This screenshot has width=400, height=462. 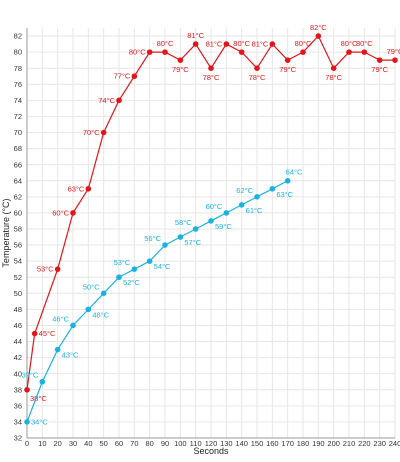 What do you see at coordinates (57, 443) in the screenshot?
I see `x-tick-label: 20` at bounding box center [57, 443].